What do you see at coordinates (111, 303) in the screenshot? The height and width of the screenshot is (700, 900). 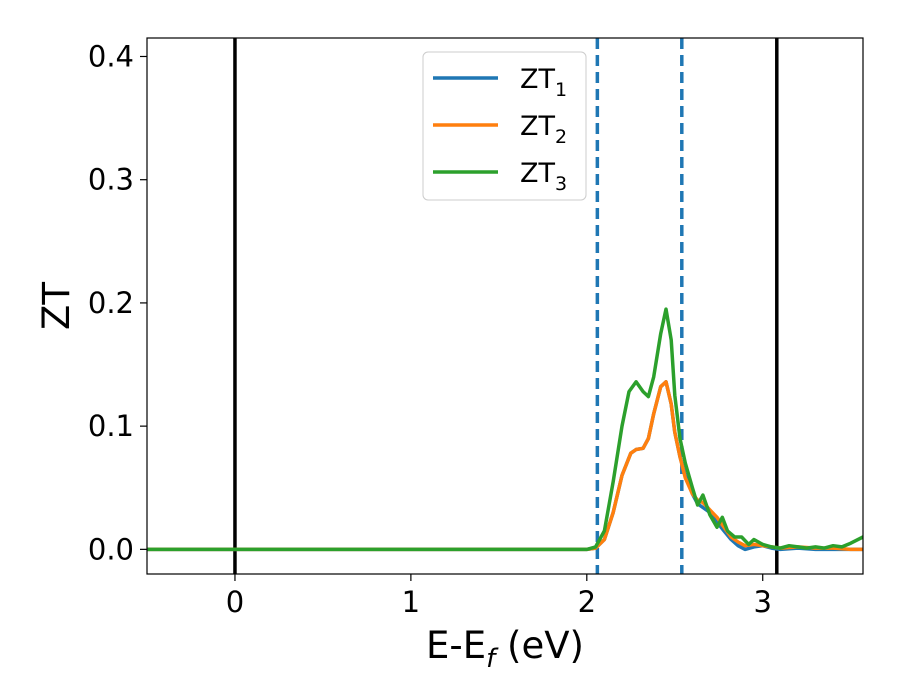 I see `y-tick-label: 0.2` at bounding box center [111, 303].